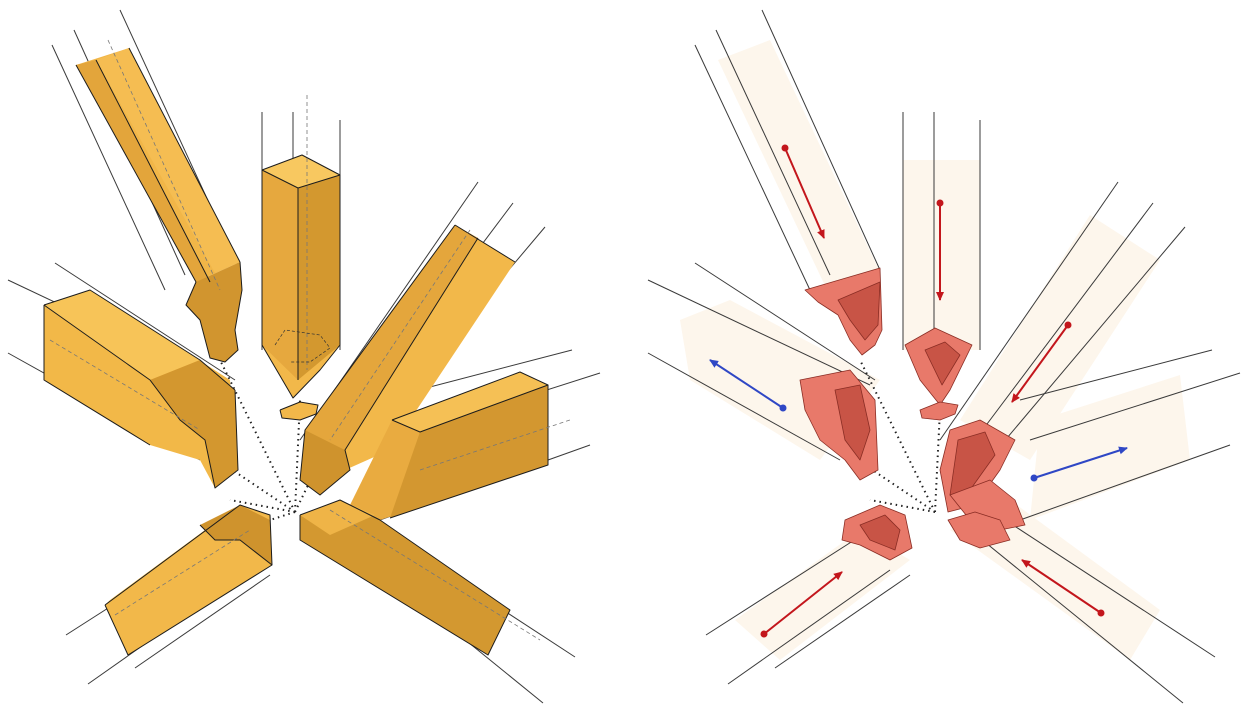 Image resolution: width=1247 pixels, height=704 pixels. I want to click on arrow-upper-left, so click(803, 191).